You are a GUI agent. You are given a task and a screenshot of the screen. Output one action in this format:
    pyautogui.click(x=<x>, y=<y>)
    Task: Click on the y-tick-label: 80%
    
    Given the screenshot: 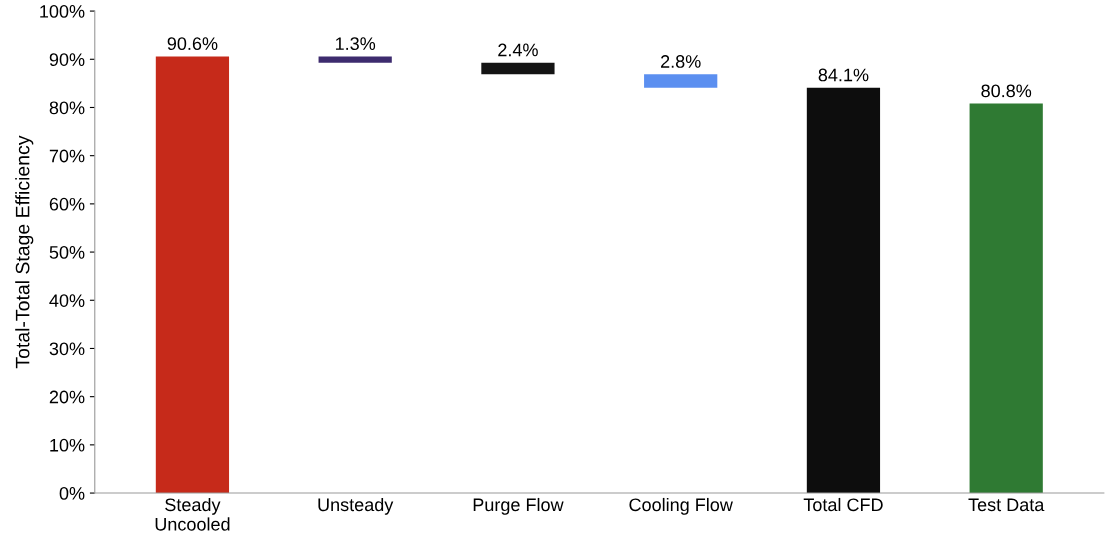 What is the action you would take?
    pyautogui.click(x=67, y=108)
    